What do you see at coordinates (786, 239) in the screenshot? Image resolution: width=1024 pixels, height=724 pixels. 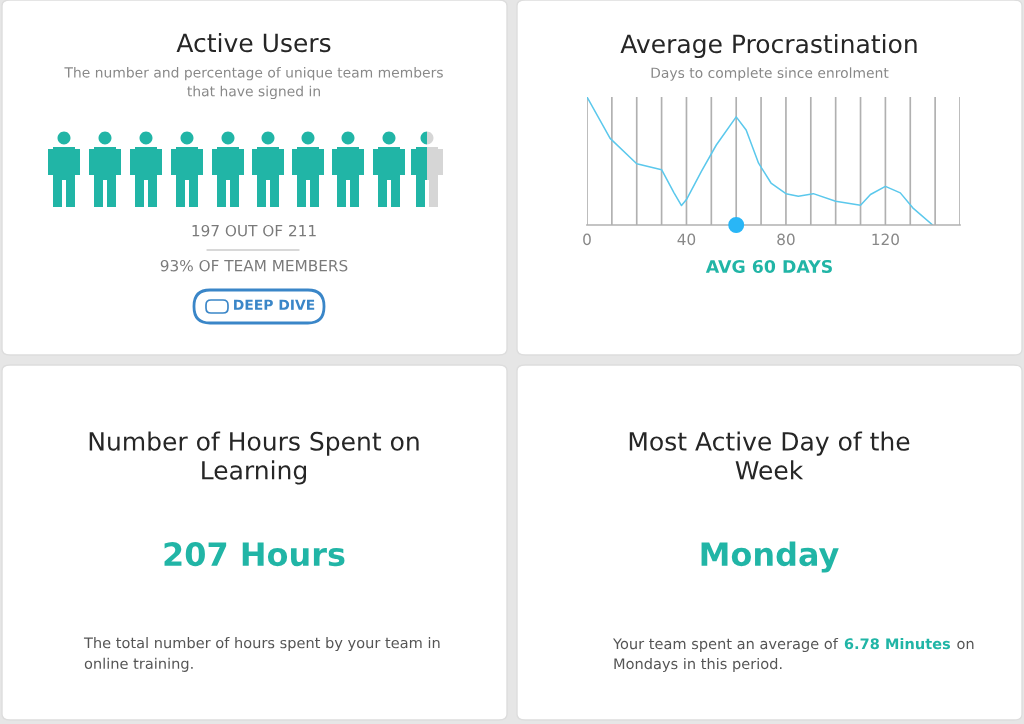 I see `x-tick-label: 80` at bounding box center [786, 239].